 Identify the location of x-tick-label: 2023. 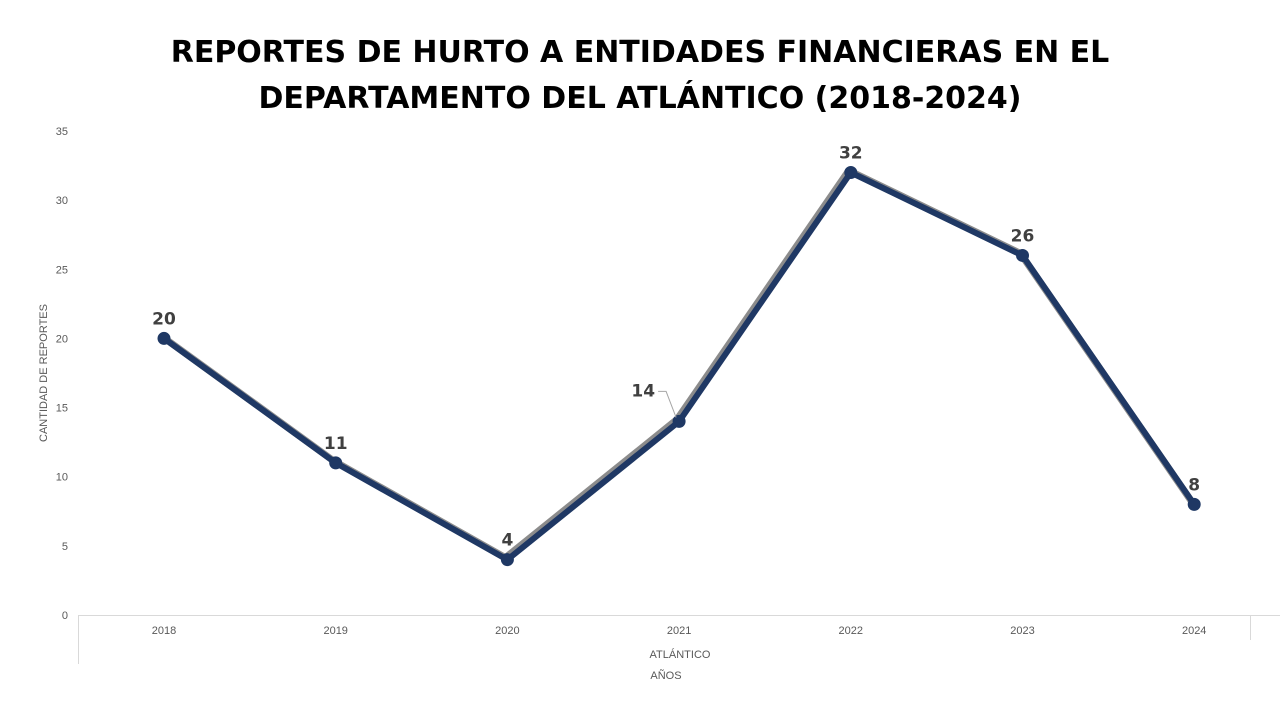
(1022, 631).